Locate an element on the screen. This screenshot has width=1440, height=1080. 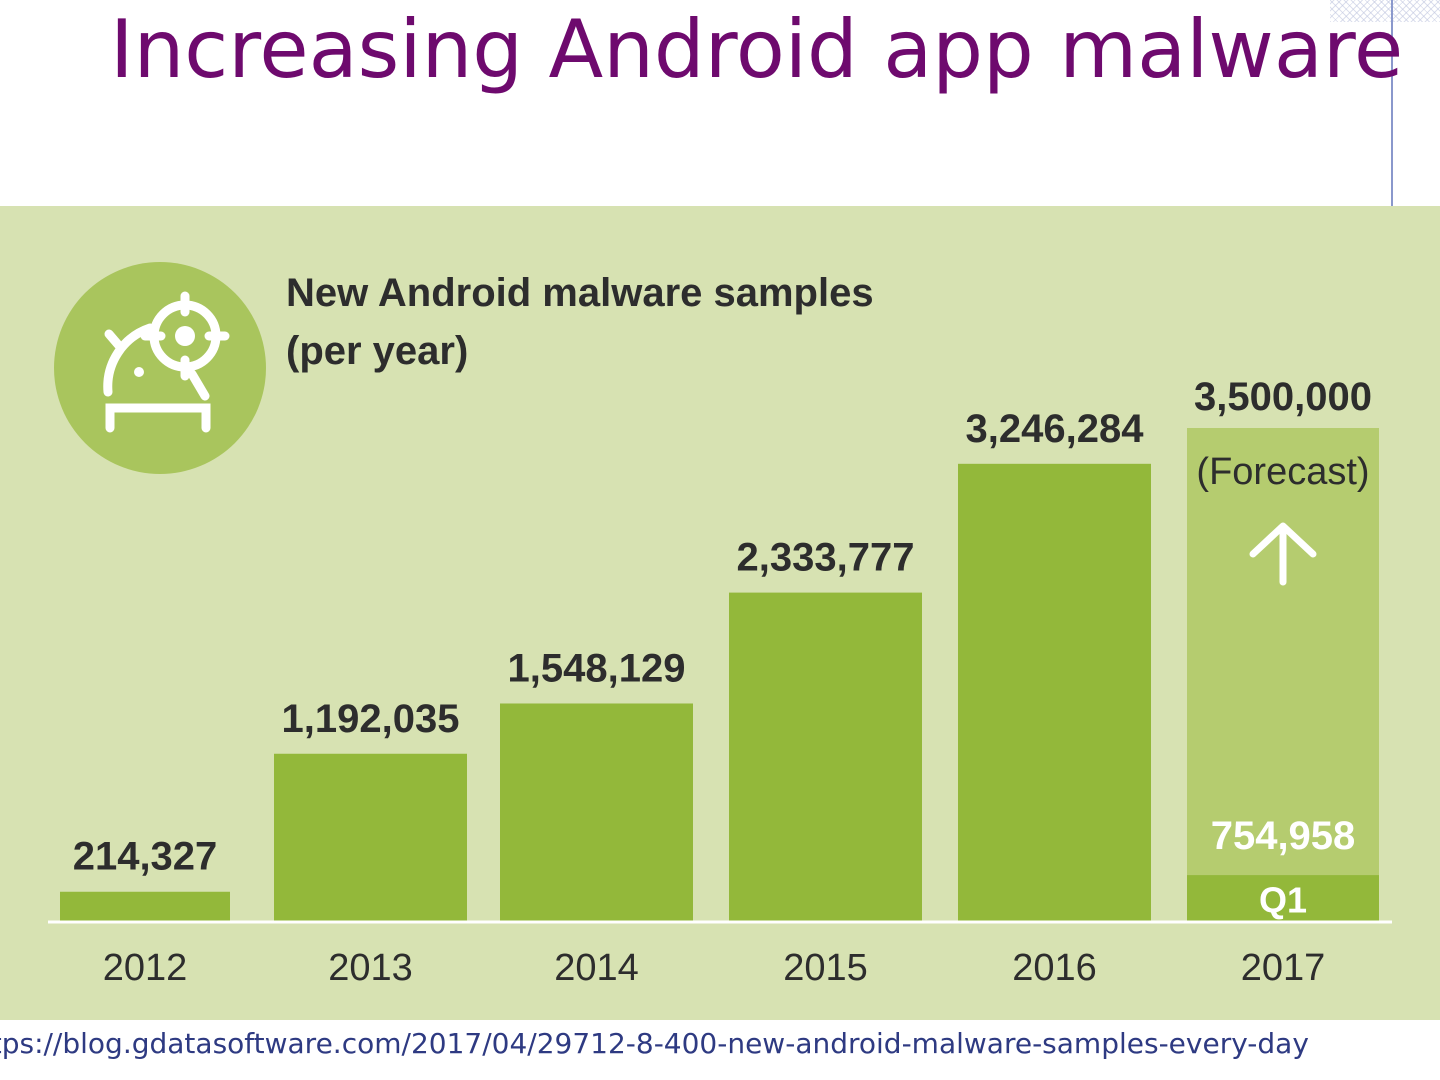
android-body is located at coordinates (129, 360).